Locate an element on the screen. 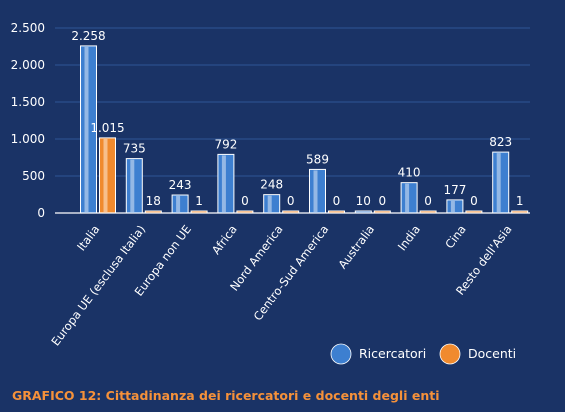  legend-label: Docenti is located at coordinates (492, 353).